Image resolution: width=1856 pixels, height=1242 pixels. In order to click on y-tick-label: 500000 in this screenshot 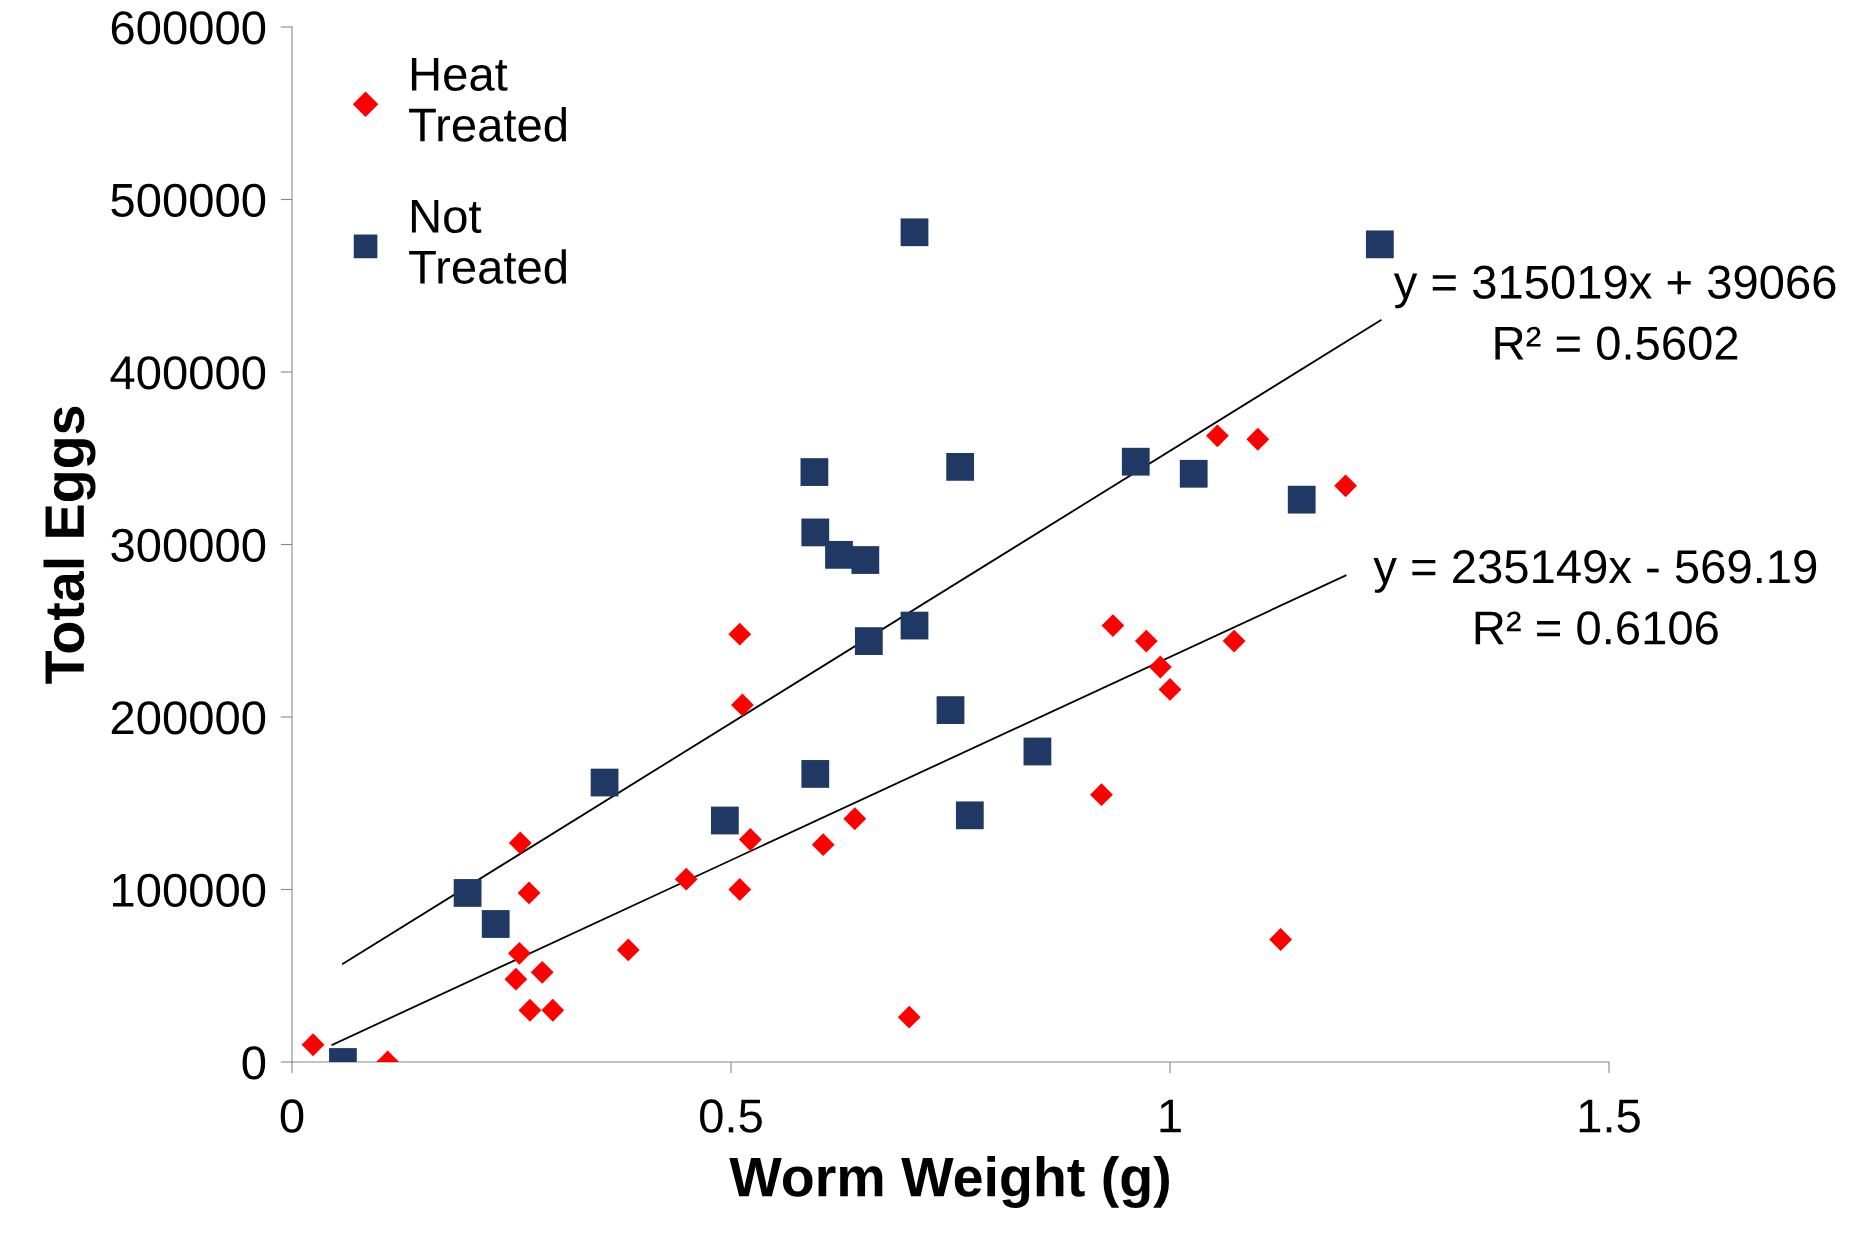, I will do `click(188, 200)`.